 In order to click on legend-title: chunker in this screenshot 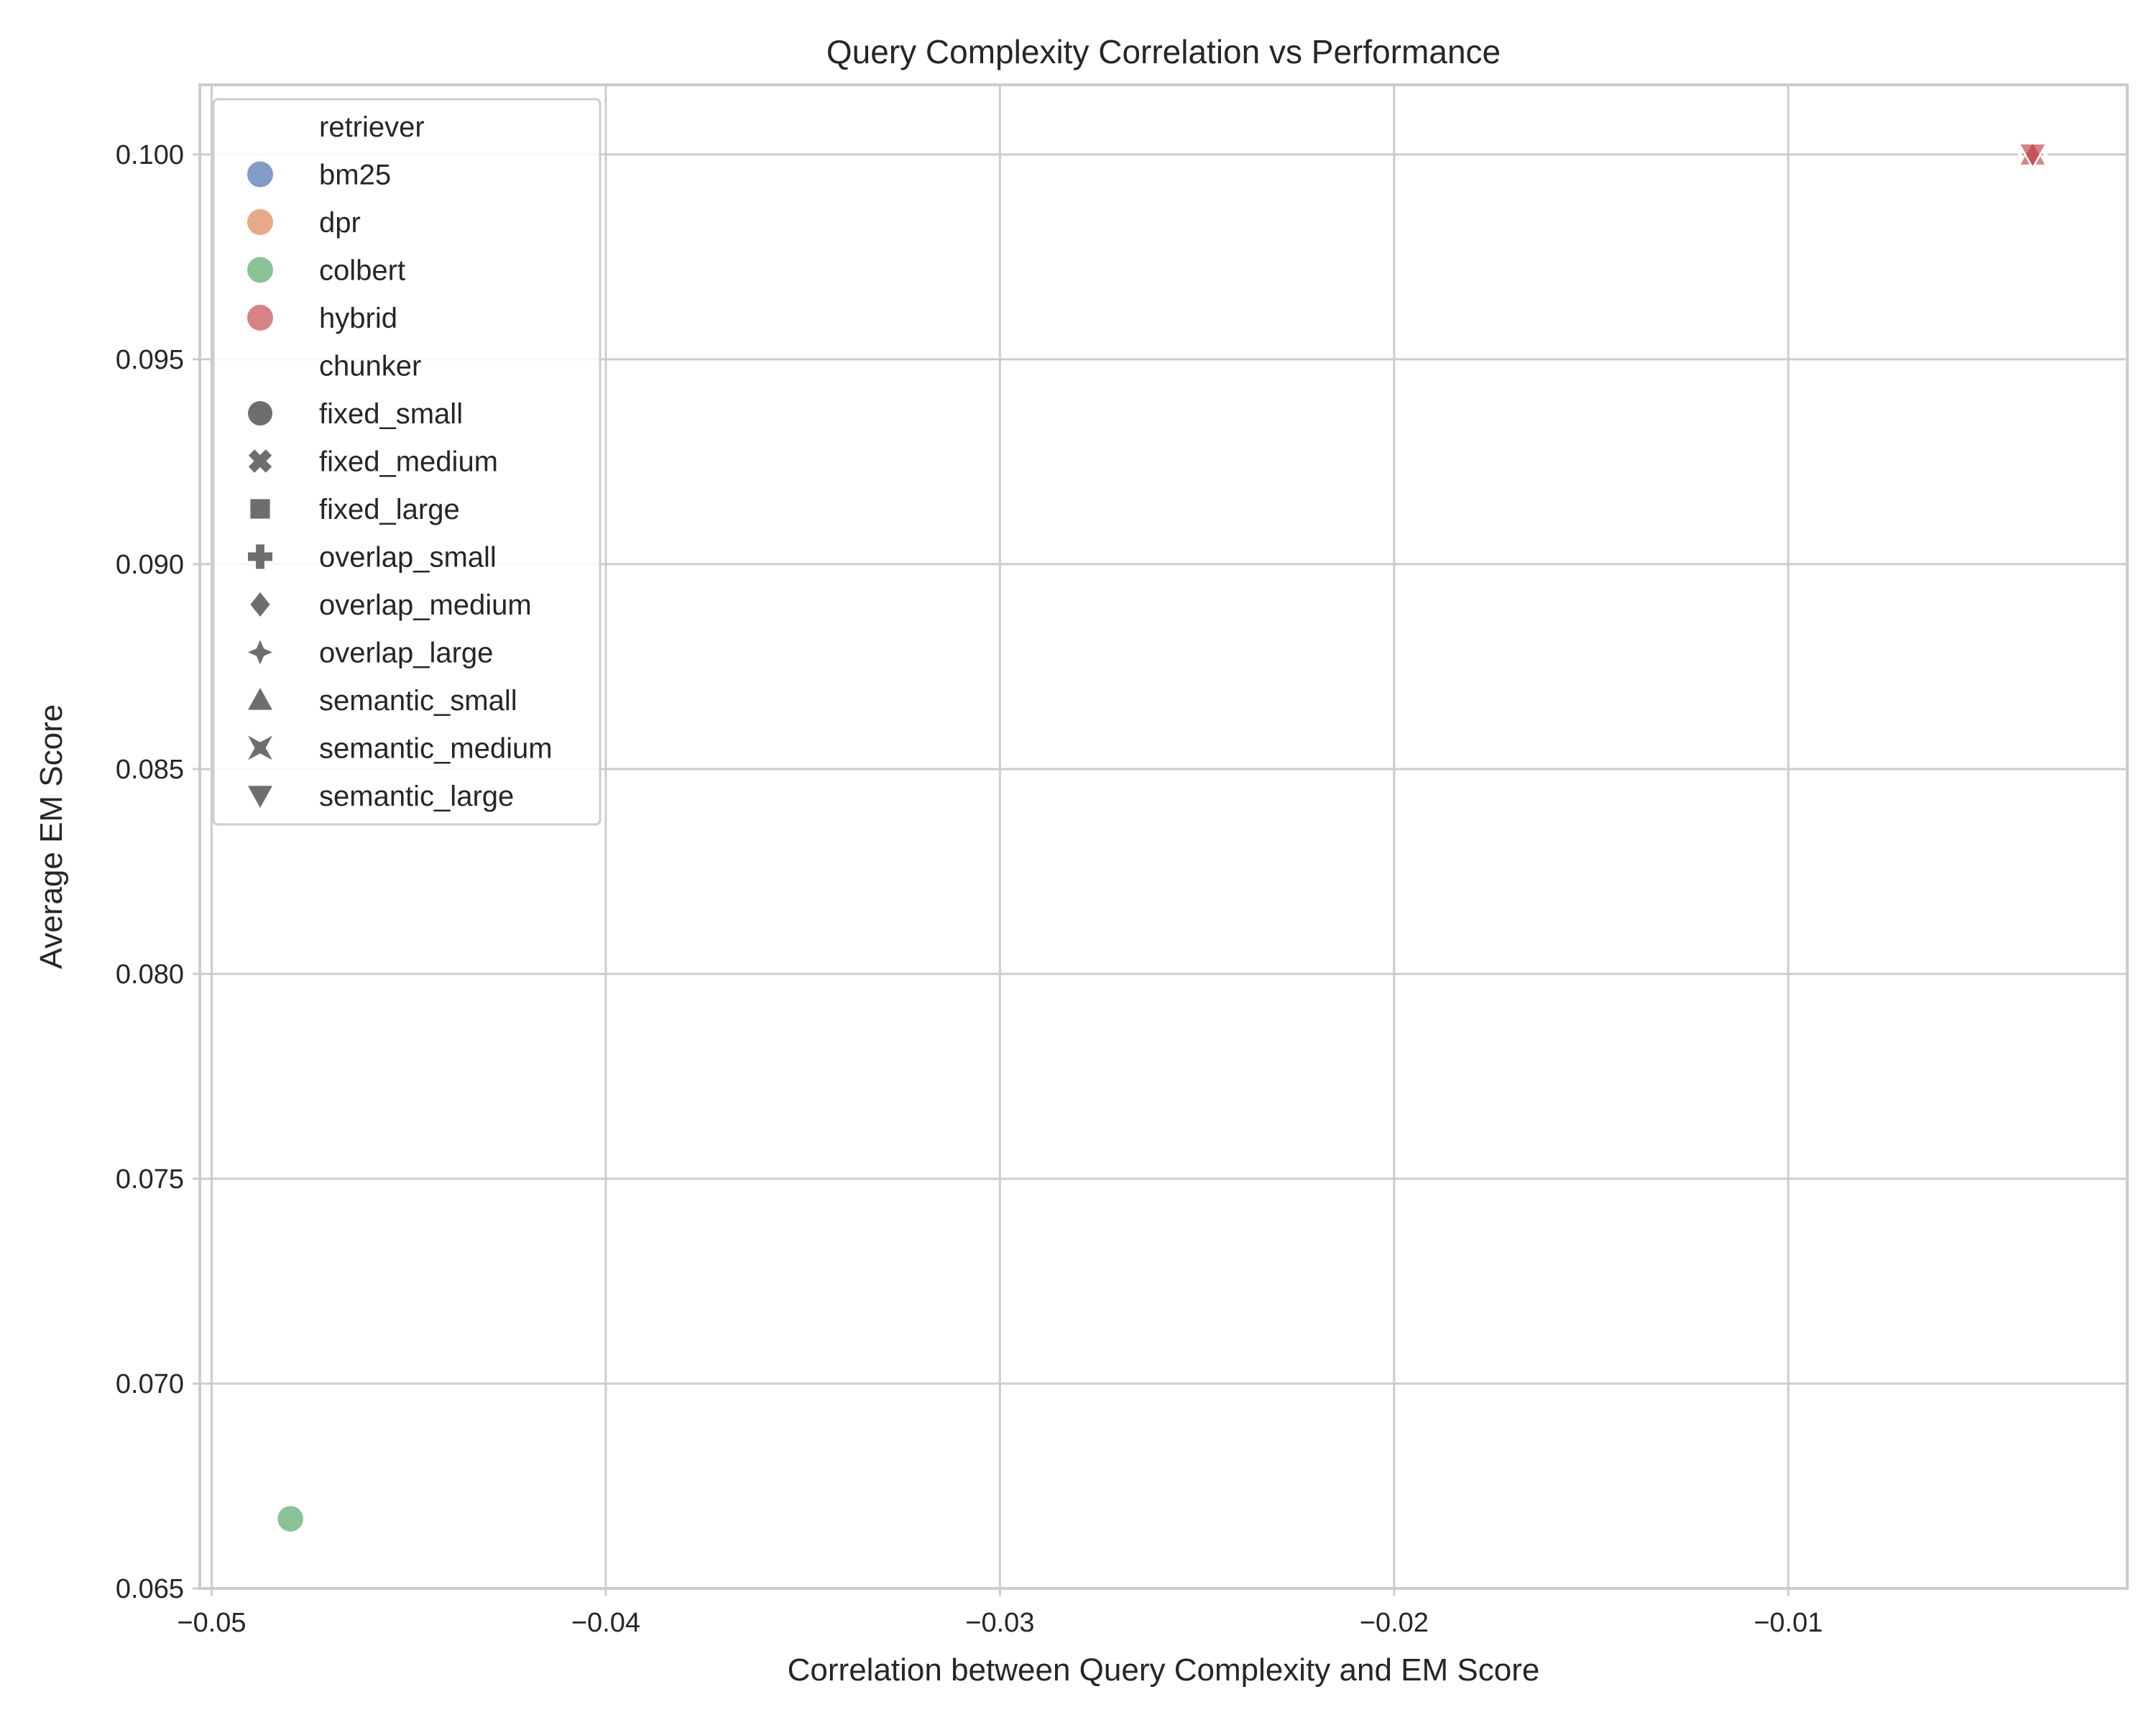, I will do `click(370, 366)`.